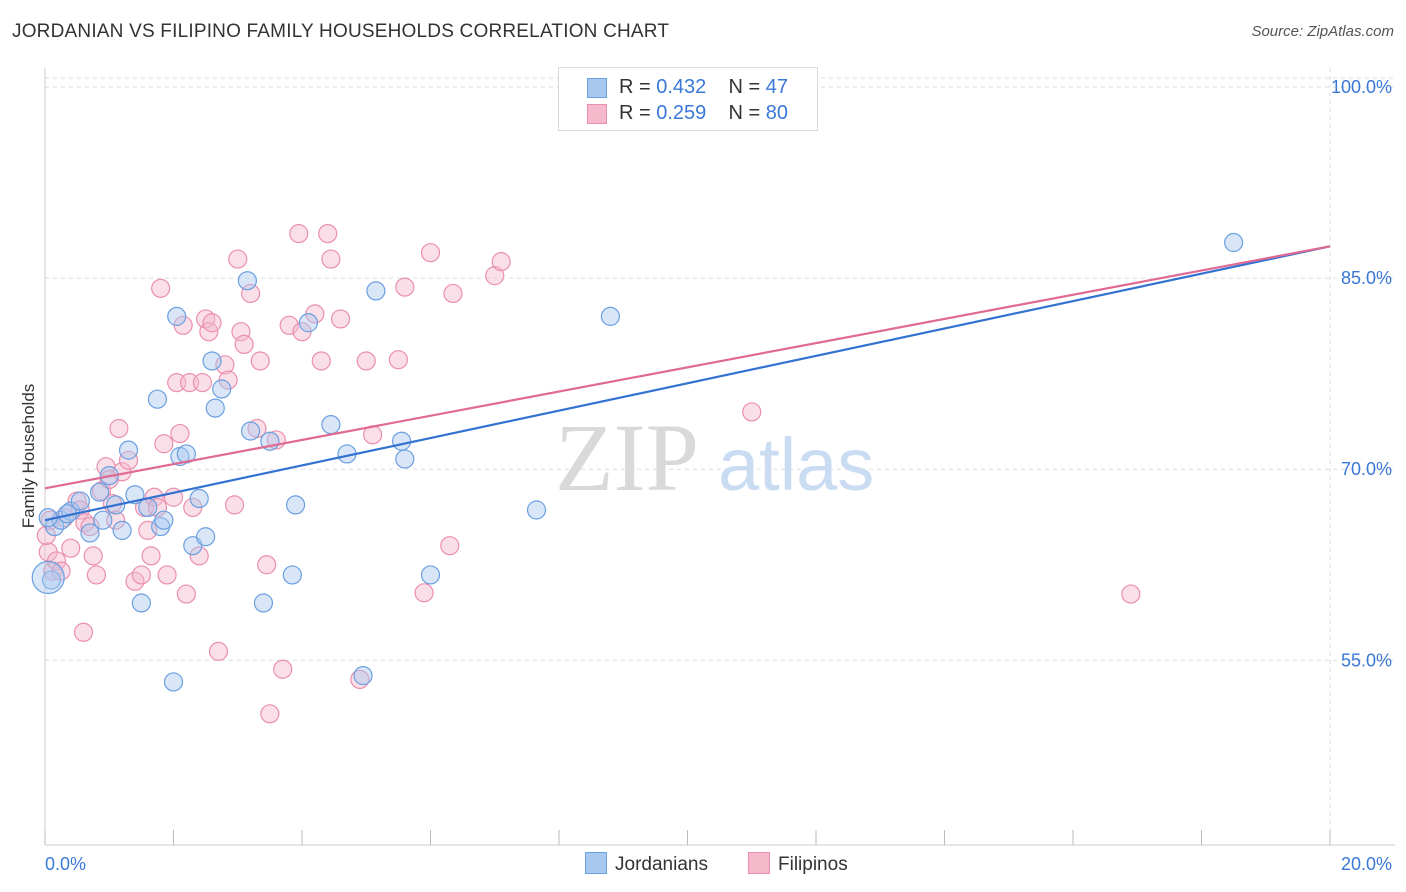  What do you see at coordinates (1322, 31) in the screenshot?
I see `source-label: Source: ZipAtlas.com` at bounding box center [1322, 31].